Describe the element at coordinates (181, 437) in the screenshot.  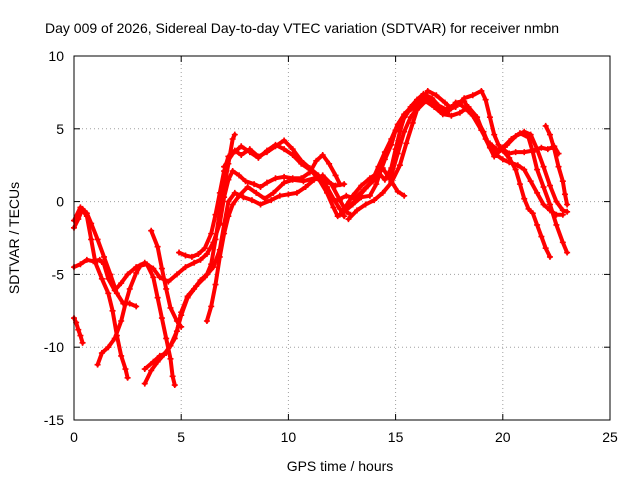
I see `x-tick-label: 5` at that location.